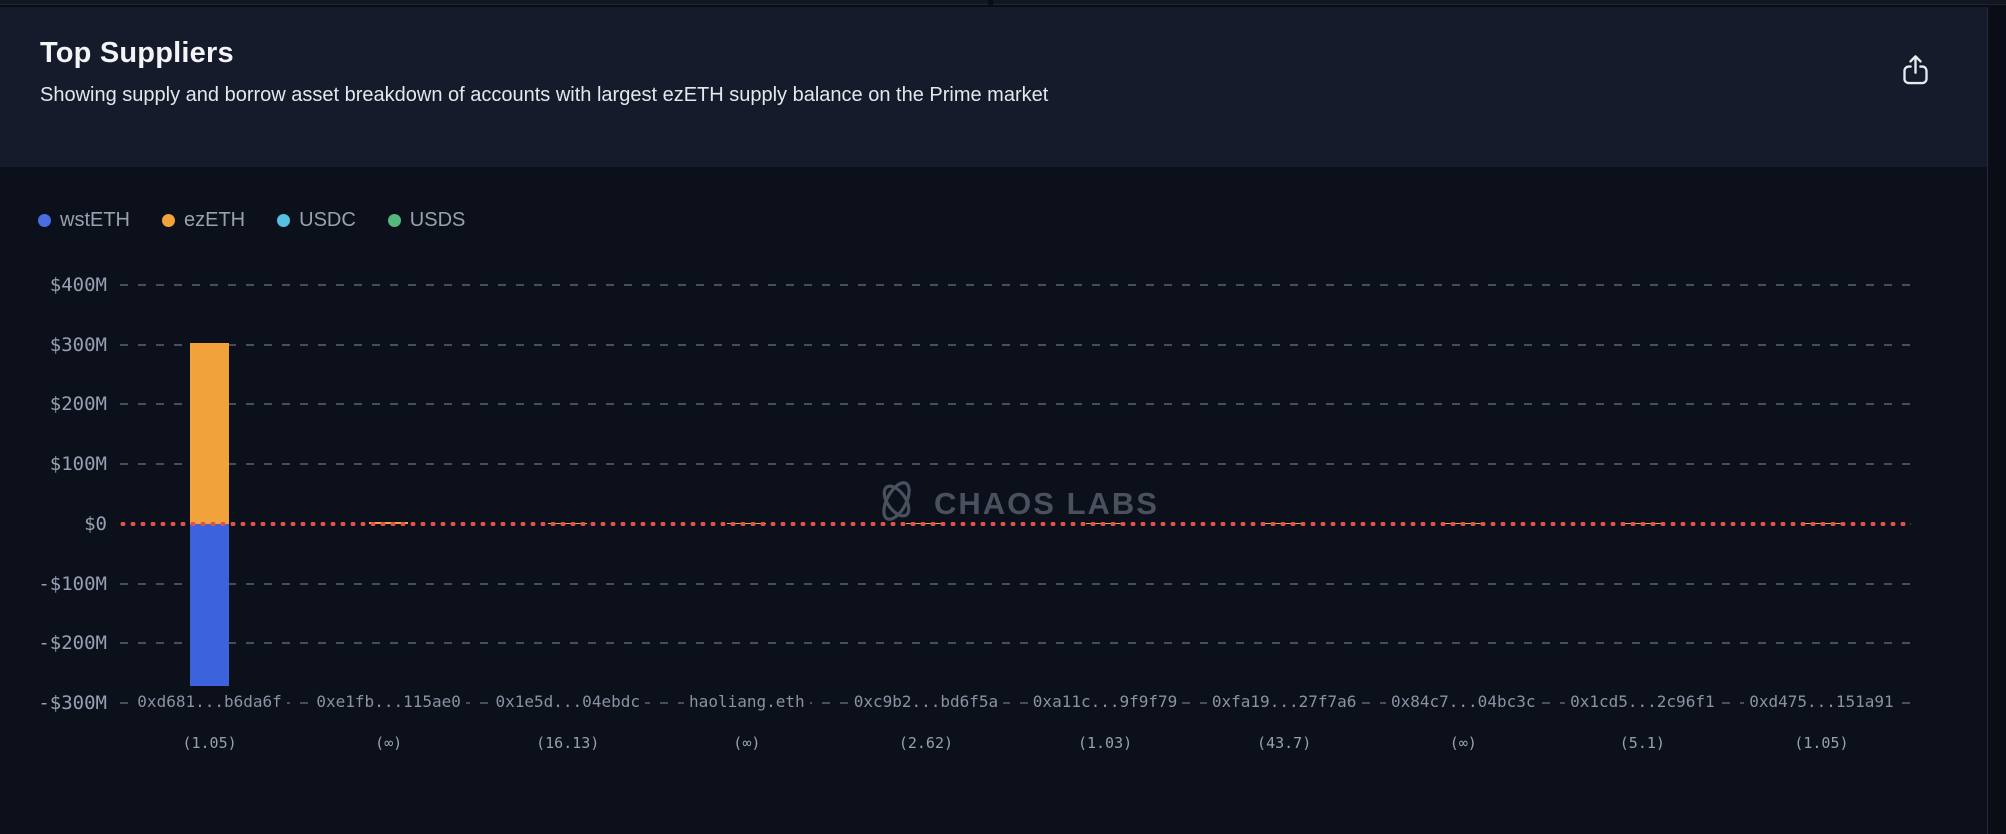 The image size is (2006, 834). I want to click on x-axis-sublabel: (5.1), so click(1642, 743).